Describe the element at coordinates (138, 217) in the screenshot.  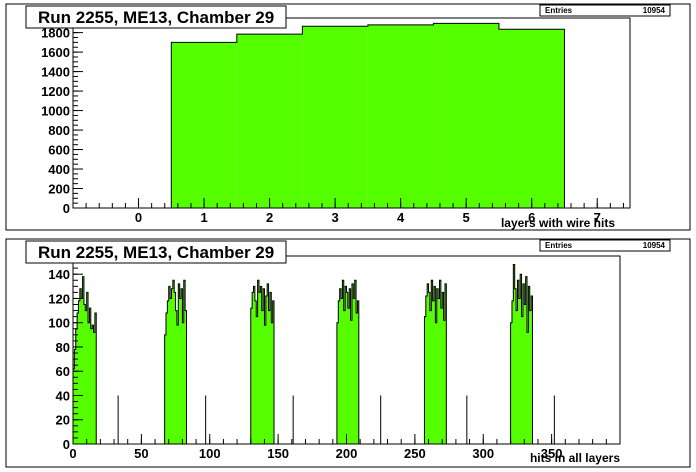
I see `top-xtick-label-0: 0` at that location.